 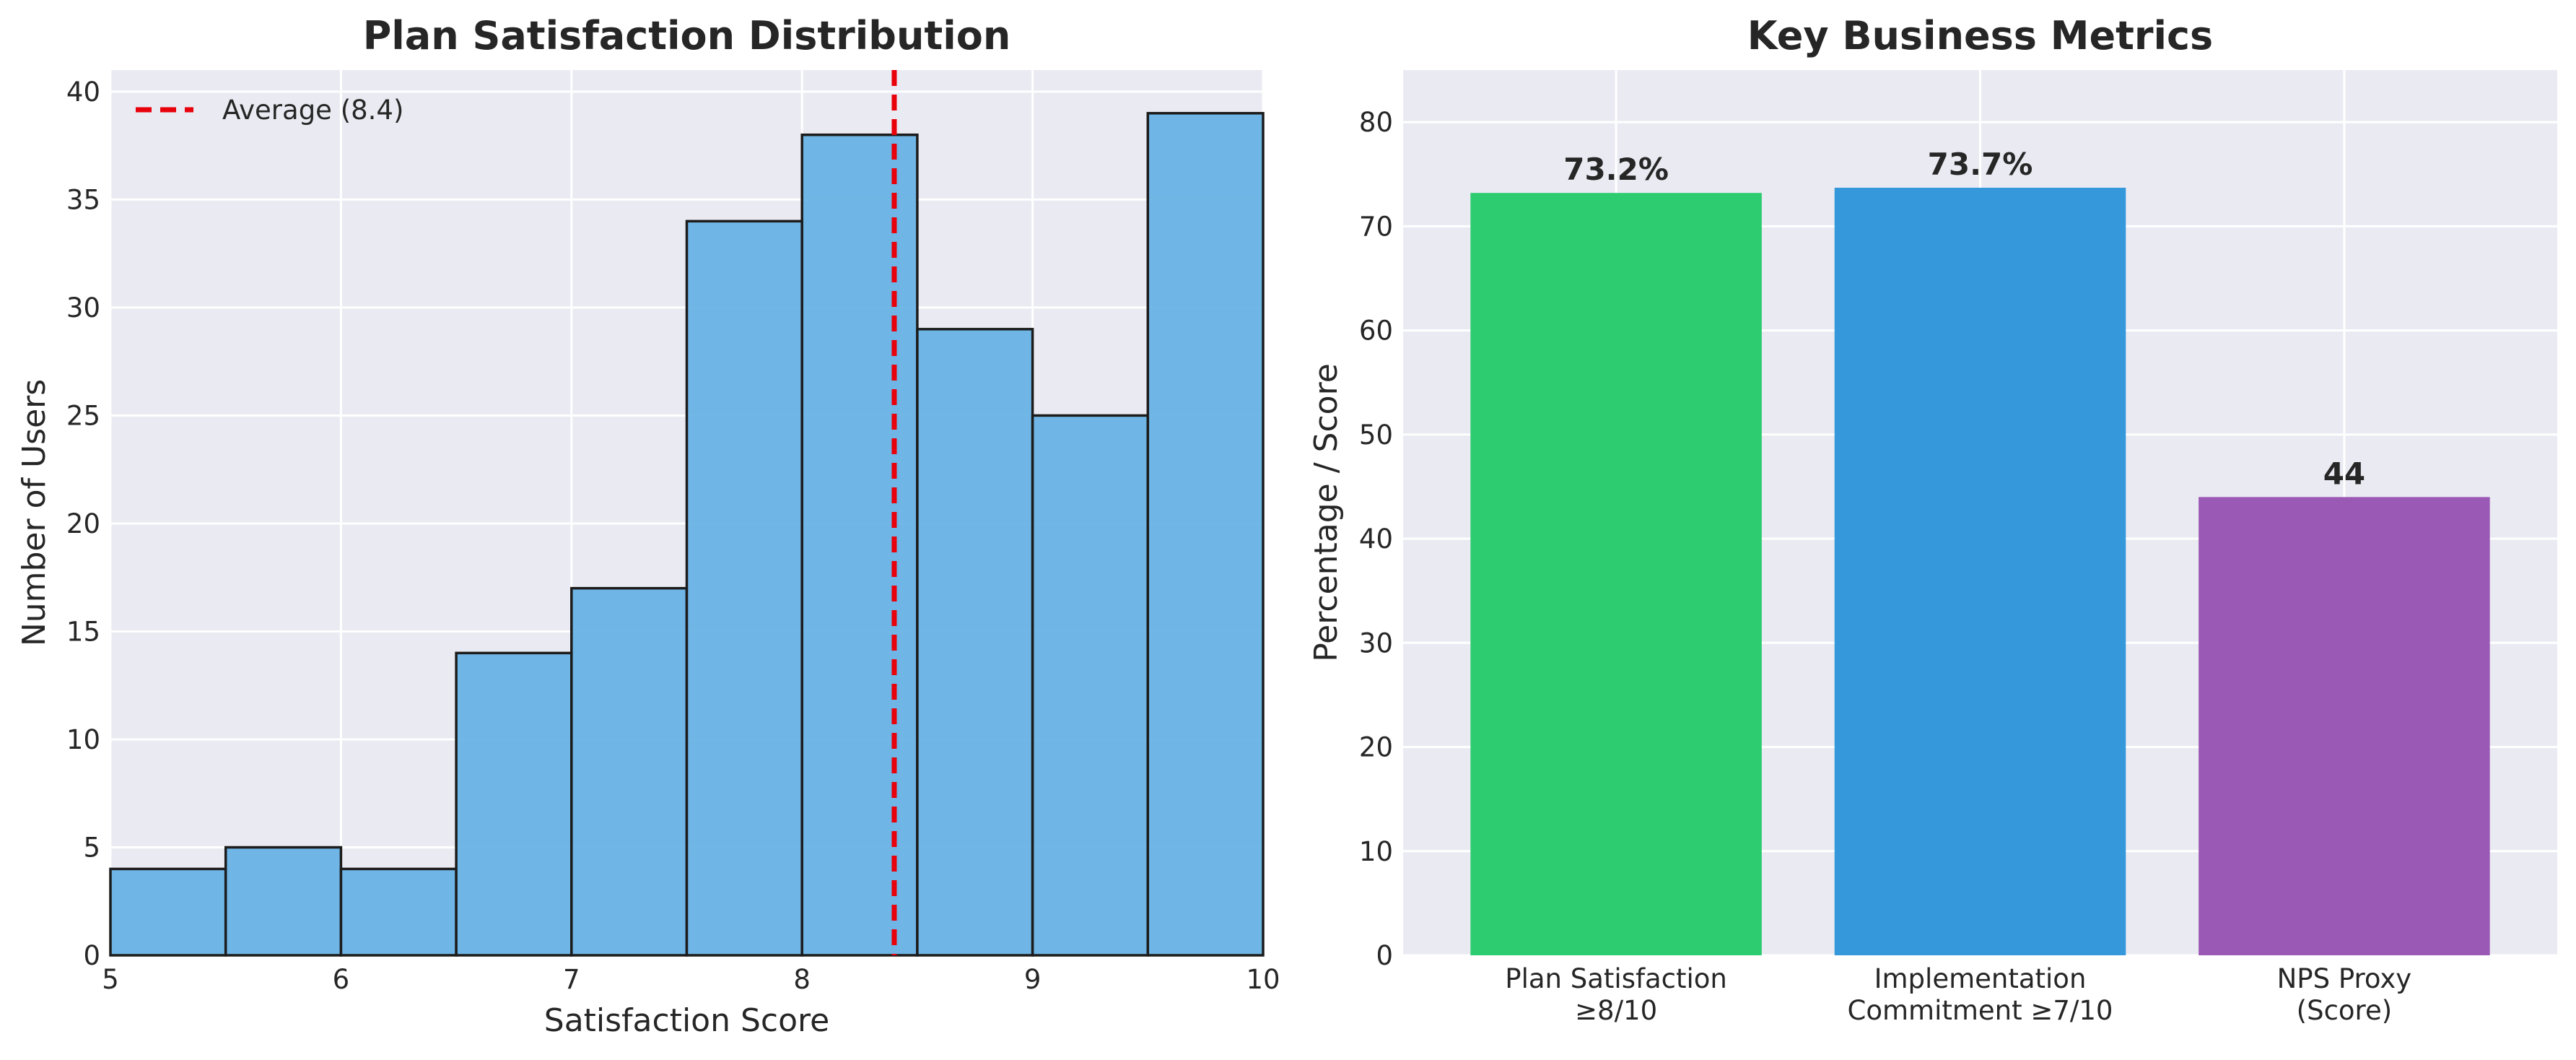 What do you see at coordinates (1616, 978) in the screenshot?
I see `metrics-x-tick-label: Plan Satisfaction` at bounding box center [1616, 978].